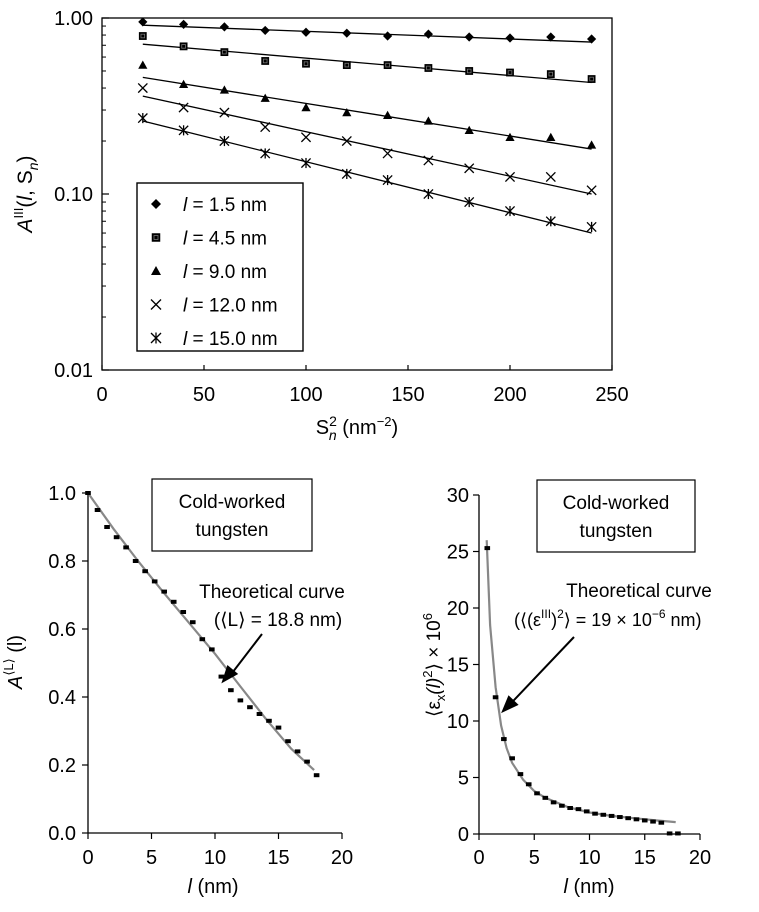  Describe the element at coordinates (87, 858) in the screenshot. I see `bl-x-tick-label: 0` at that location.